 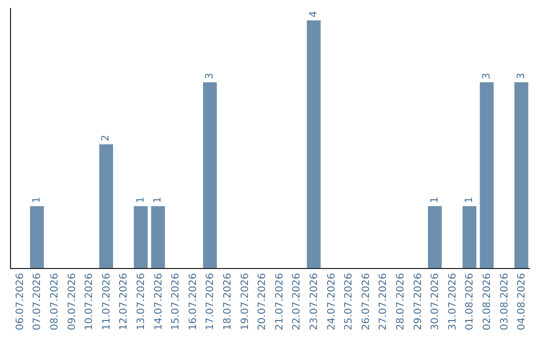 I want to click on x-tick-label: 10.07.2026, so click(x=90, y=301).